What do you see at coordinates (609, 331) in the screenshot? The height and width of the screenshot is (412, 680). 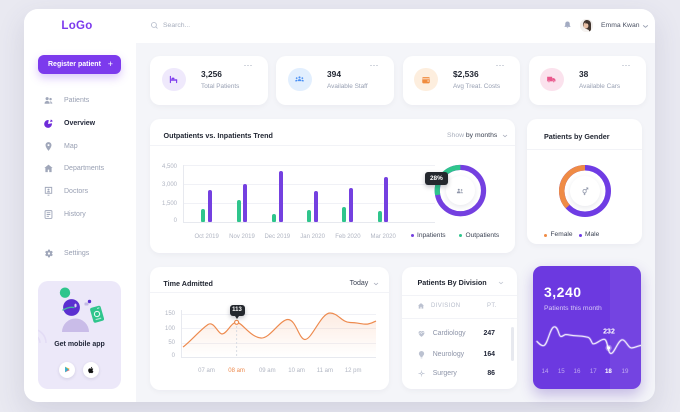 I see `svg-text: 232` at bounding box center [609, 331].